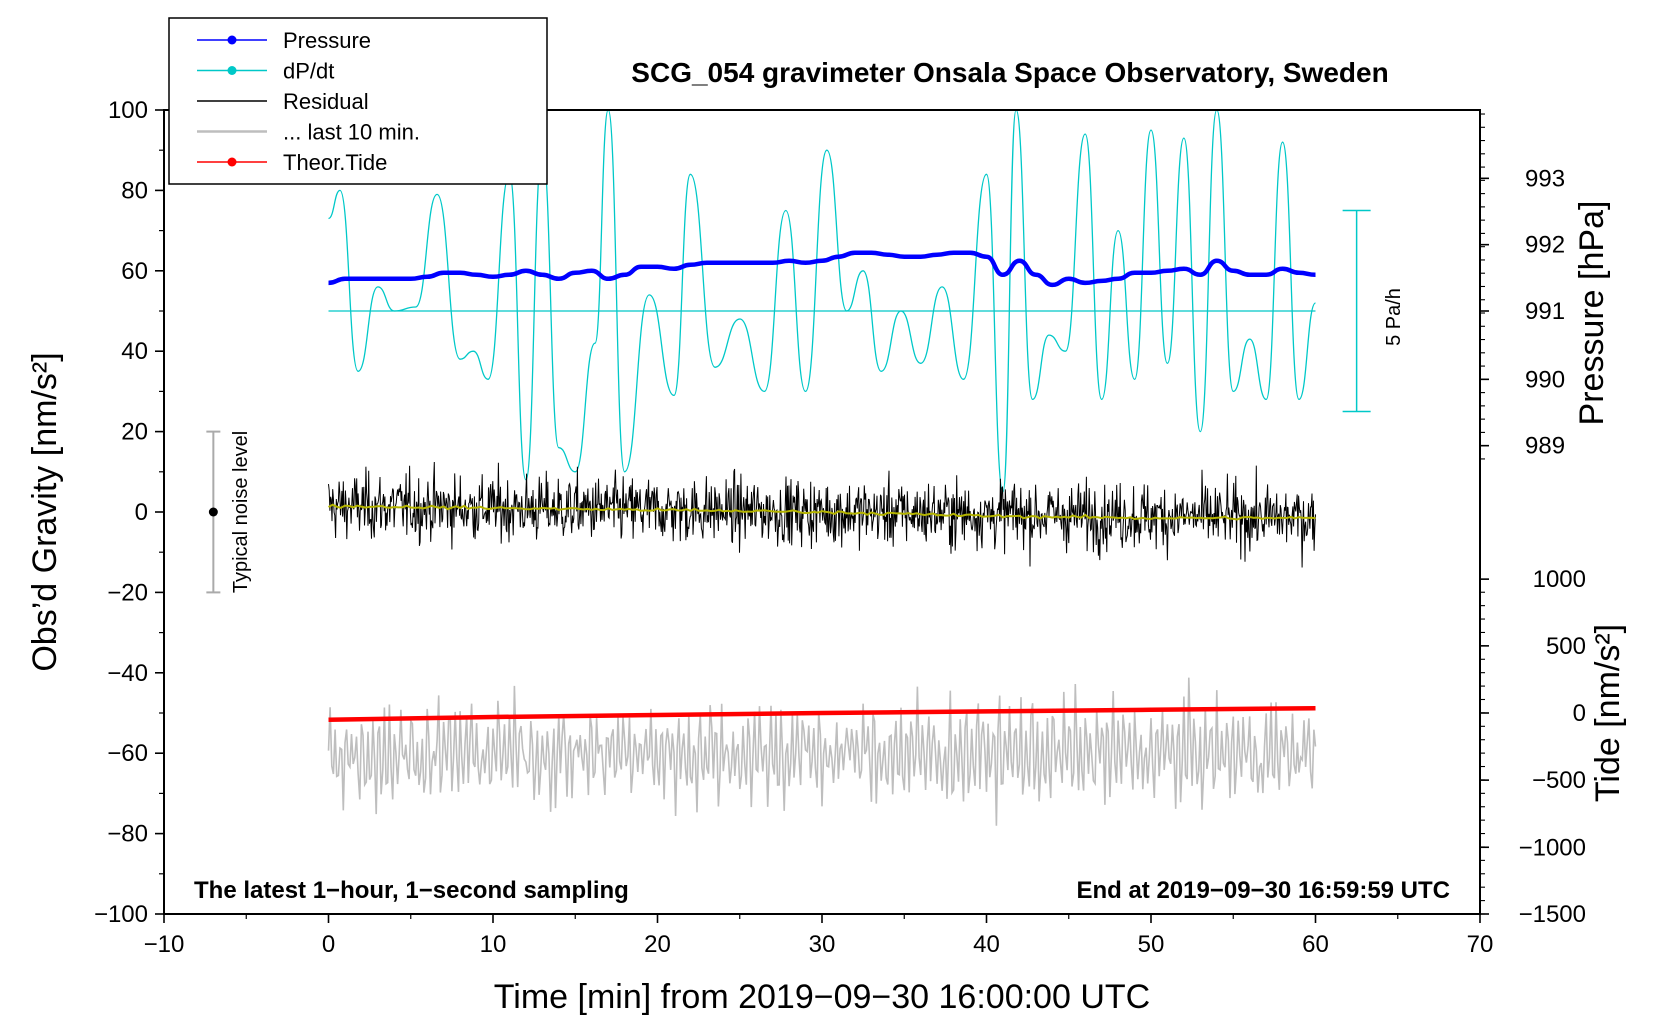 The height and width of the screenshot is (1020, 1660). What do you see at coordinates (822, 944) in the screenshot?
I see `x-tick-label: 30` at bounding box center [822, 944].